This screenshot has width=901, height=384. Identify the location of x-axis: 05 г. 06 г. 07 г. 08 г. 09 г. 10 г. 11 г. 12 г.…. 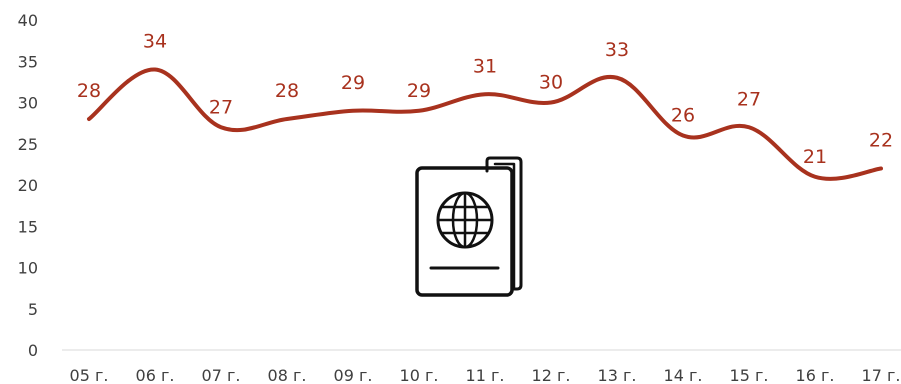
(481, 366).